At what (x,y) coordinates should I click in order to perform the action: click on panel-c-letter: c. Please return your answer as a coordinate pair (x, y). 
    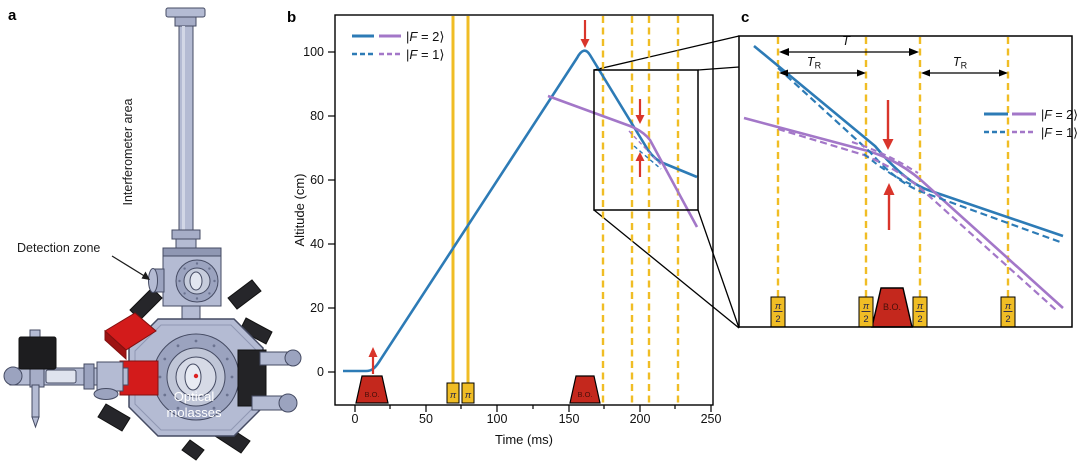
    Looking at the image, I should click on (745, 17).